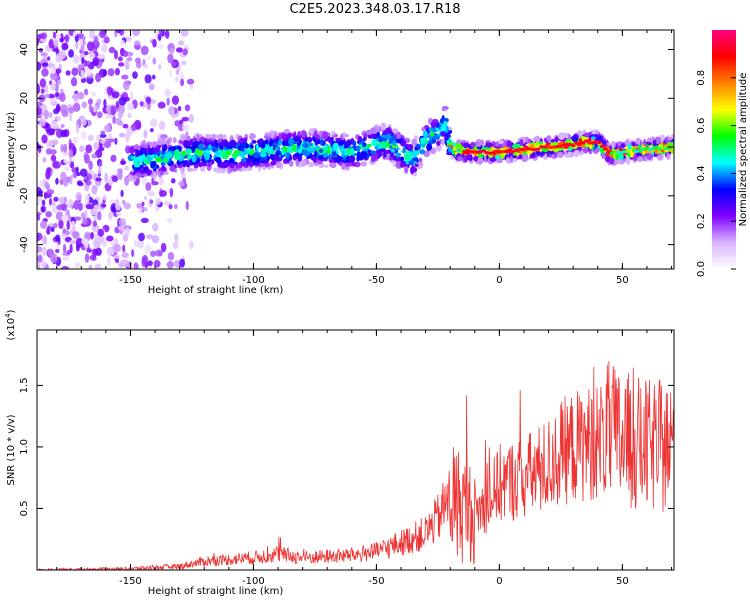  I want to click on spec-xtick-label: -150, so click(130, 280).